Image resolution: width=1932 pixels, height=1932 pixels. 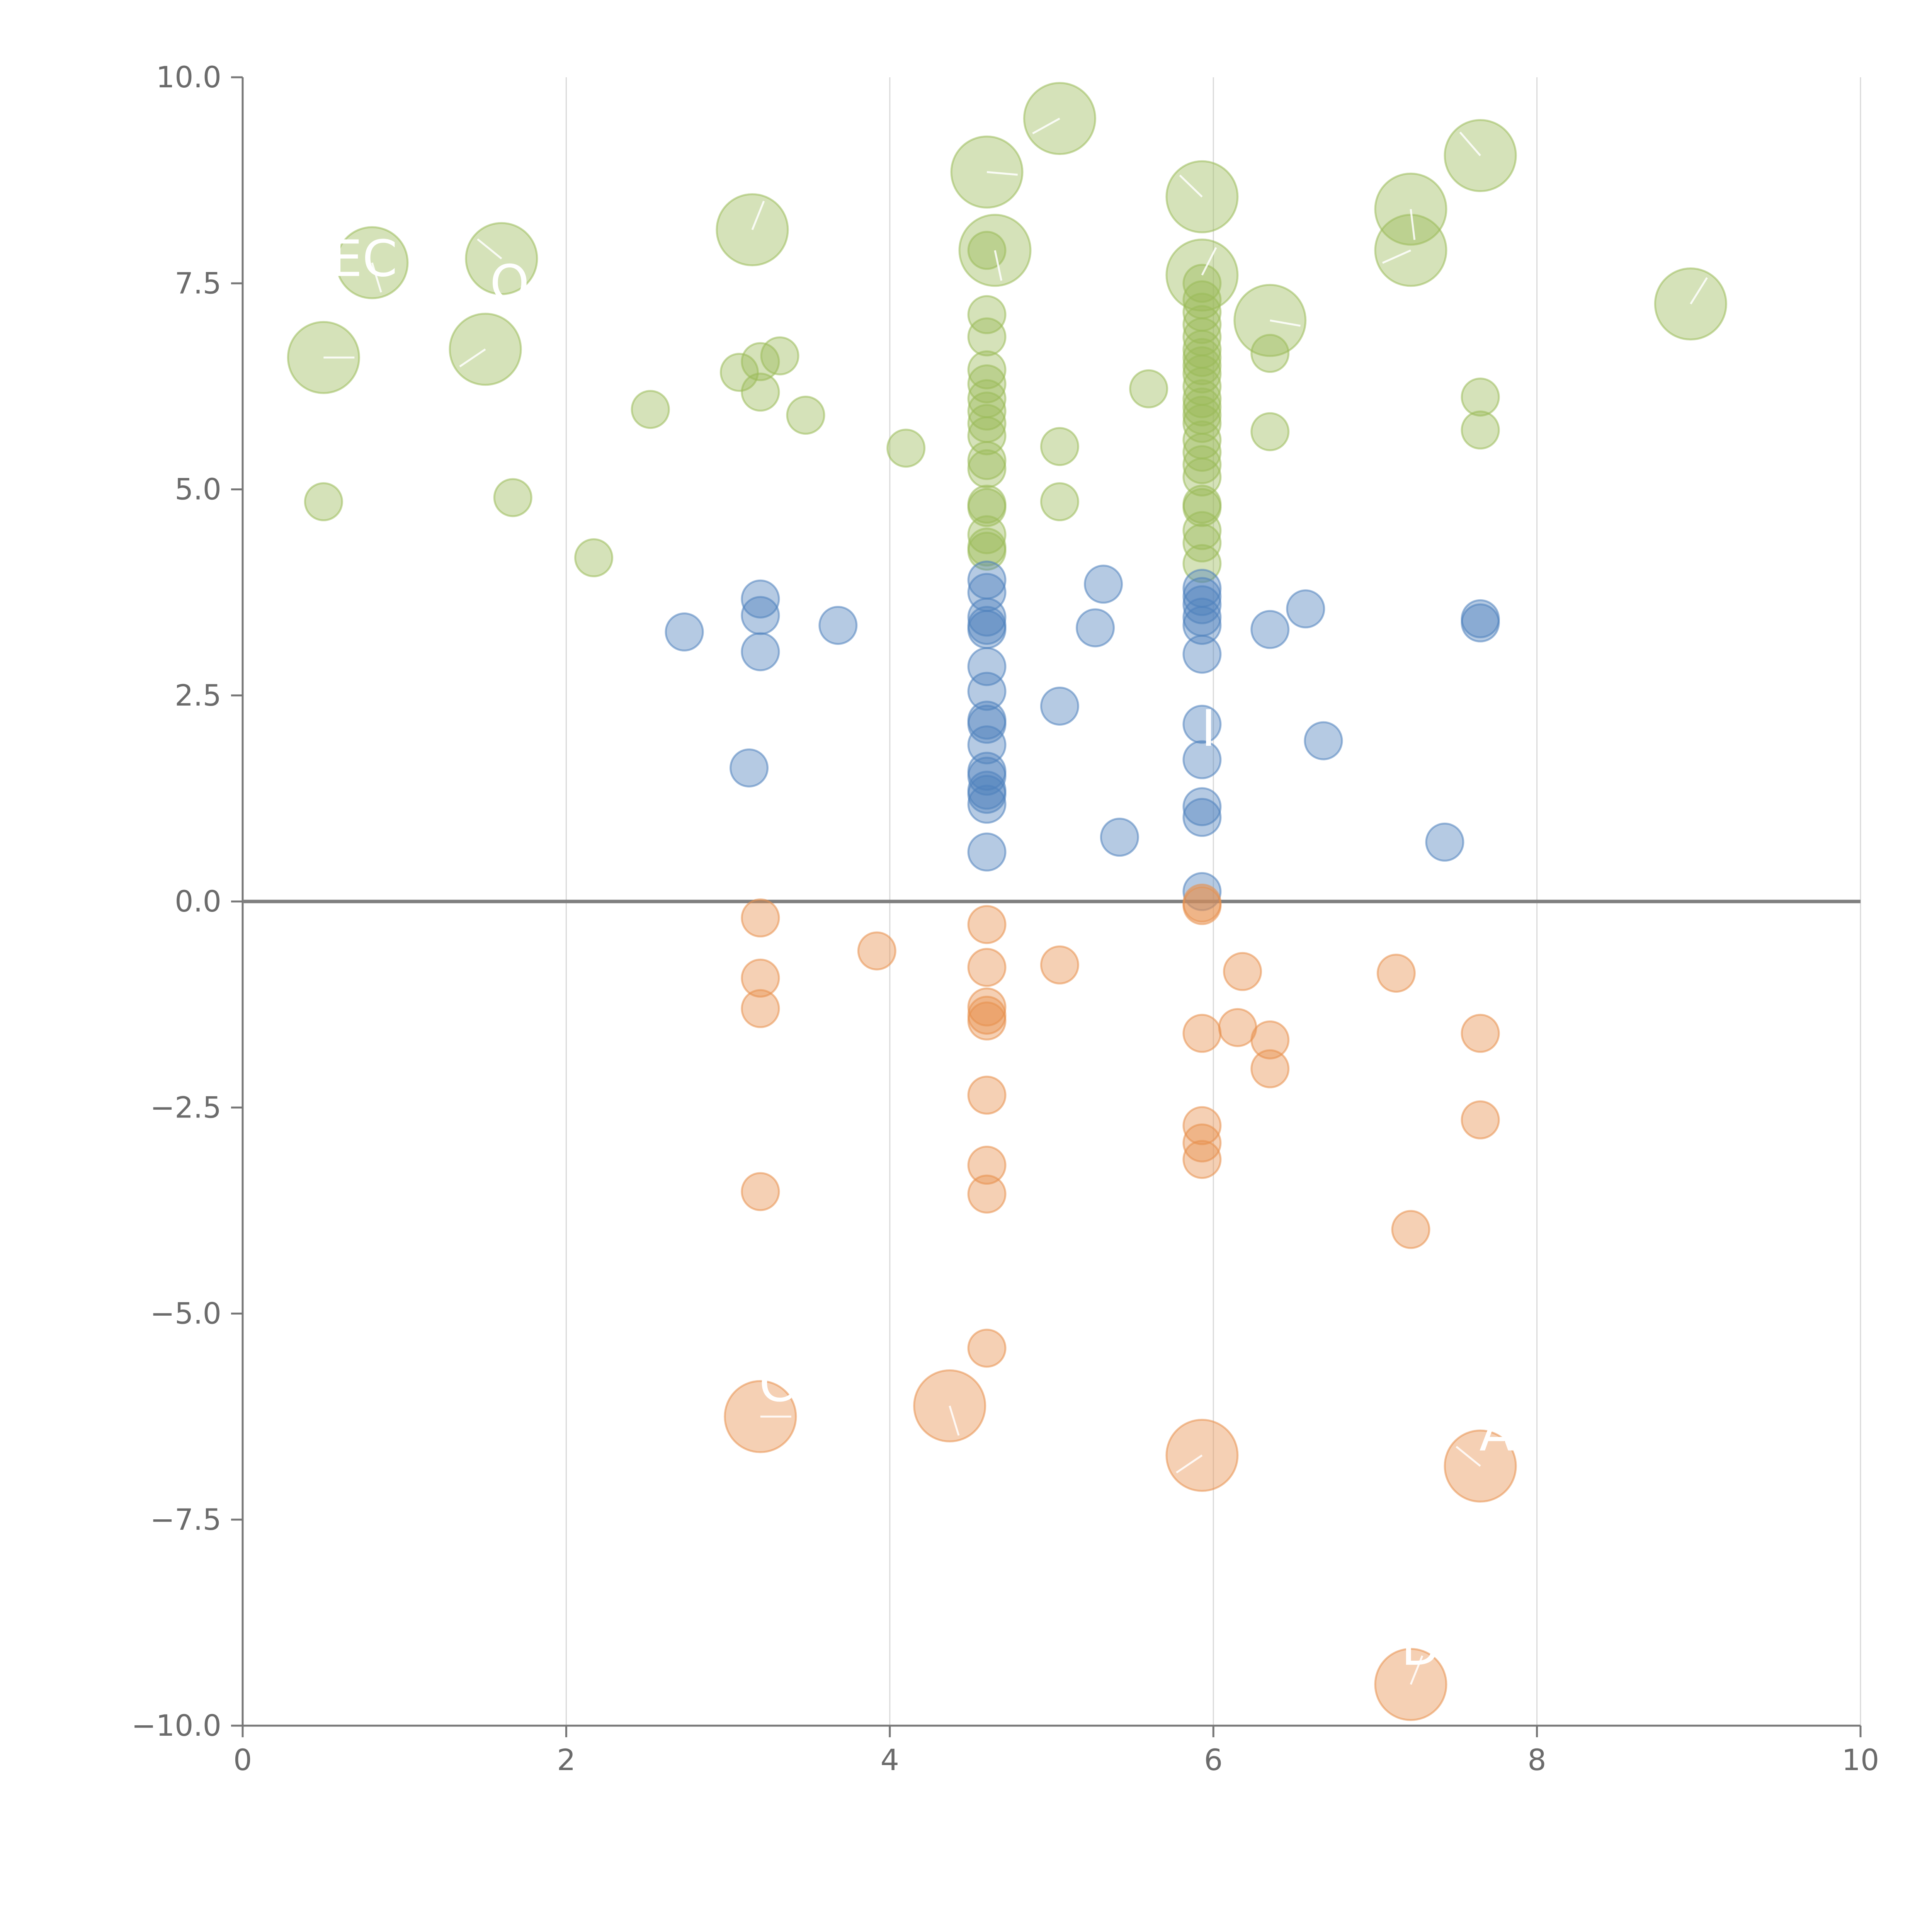 I want to click on bubble-annotation: D, so click(x=1420, y=1647).